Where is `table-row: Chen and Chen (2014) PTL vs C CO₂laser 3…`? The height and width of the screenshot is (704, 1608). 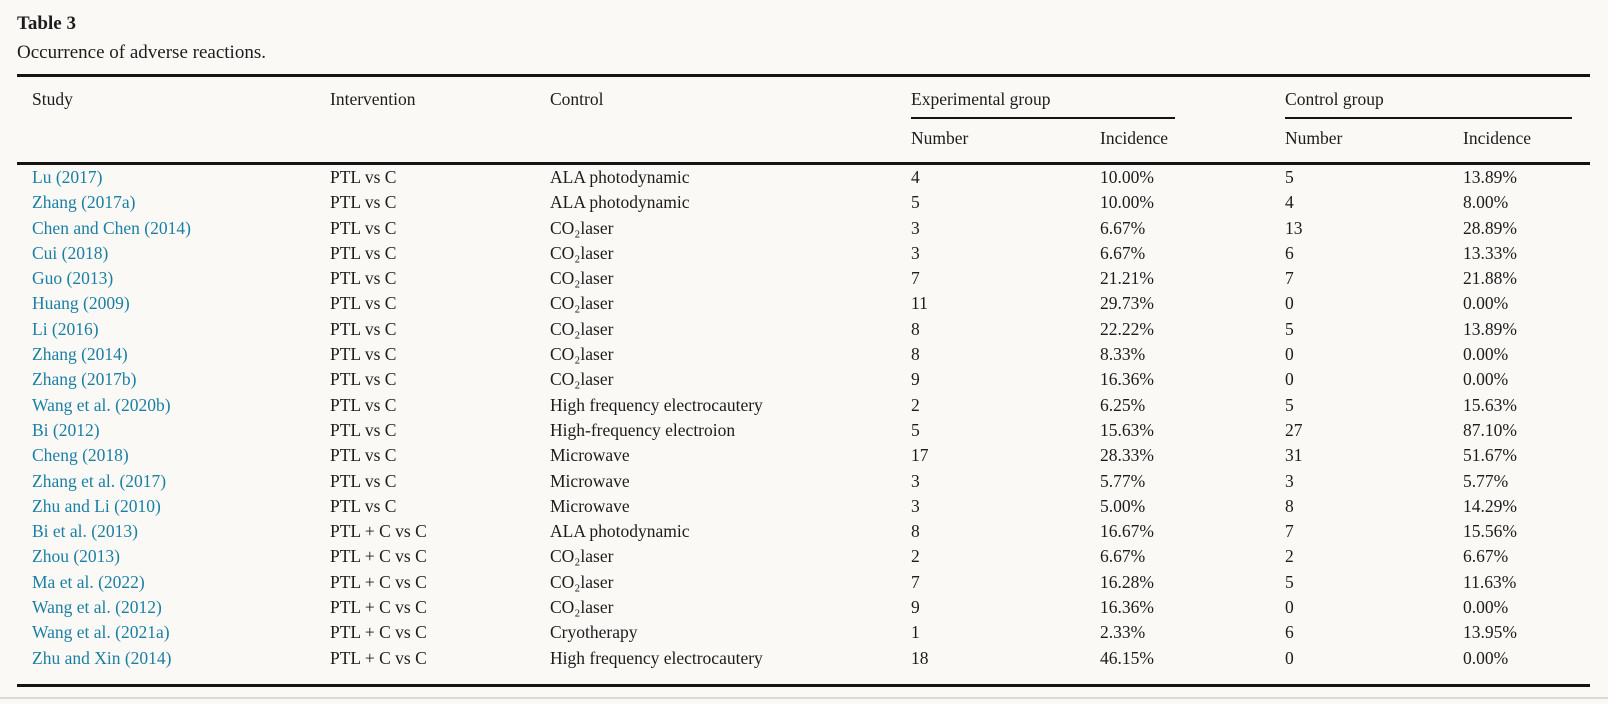 table-row: Chen and Chen (2014) PTL vs C CO₂laser 3… is located at coordinates (803, 228).